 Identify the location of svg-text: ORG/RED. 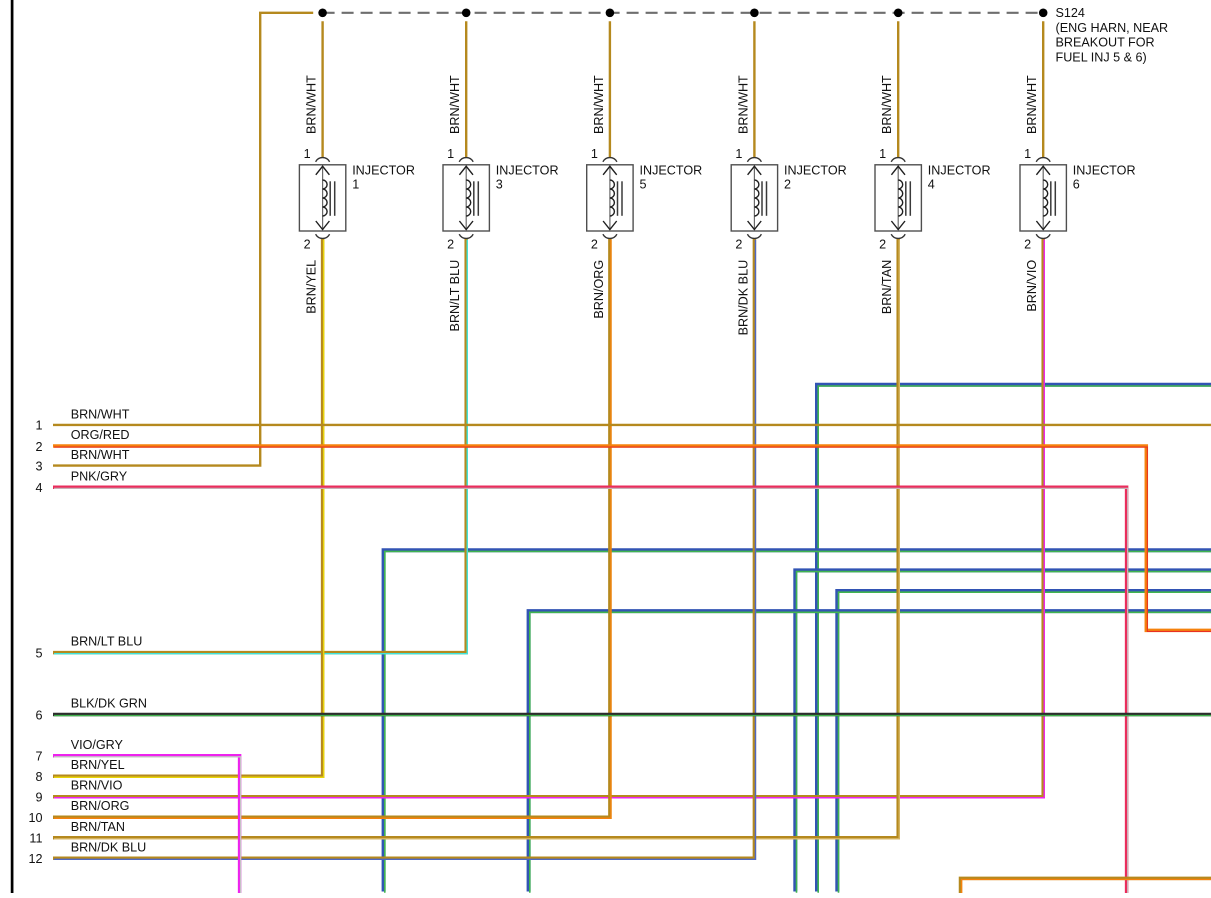
(100, 435).